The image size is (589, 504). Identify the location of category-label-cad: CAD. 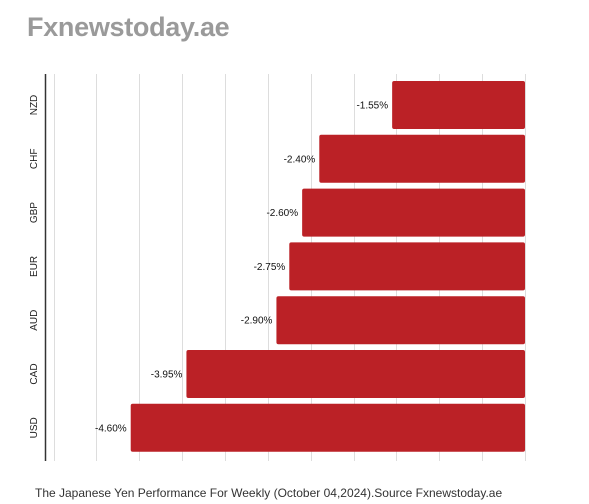
(34, 373).